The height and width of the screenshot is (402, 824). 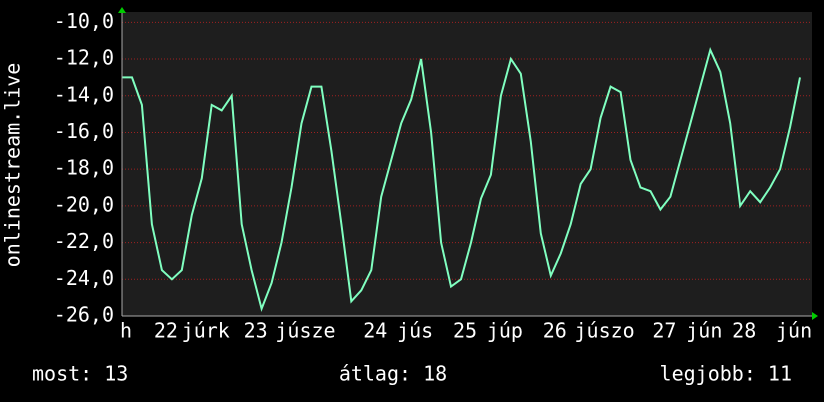 What do you see at coordinates (122, 10) in the screenshot?
I see `y-arrow` at bounding box center [122, 10].